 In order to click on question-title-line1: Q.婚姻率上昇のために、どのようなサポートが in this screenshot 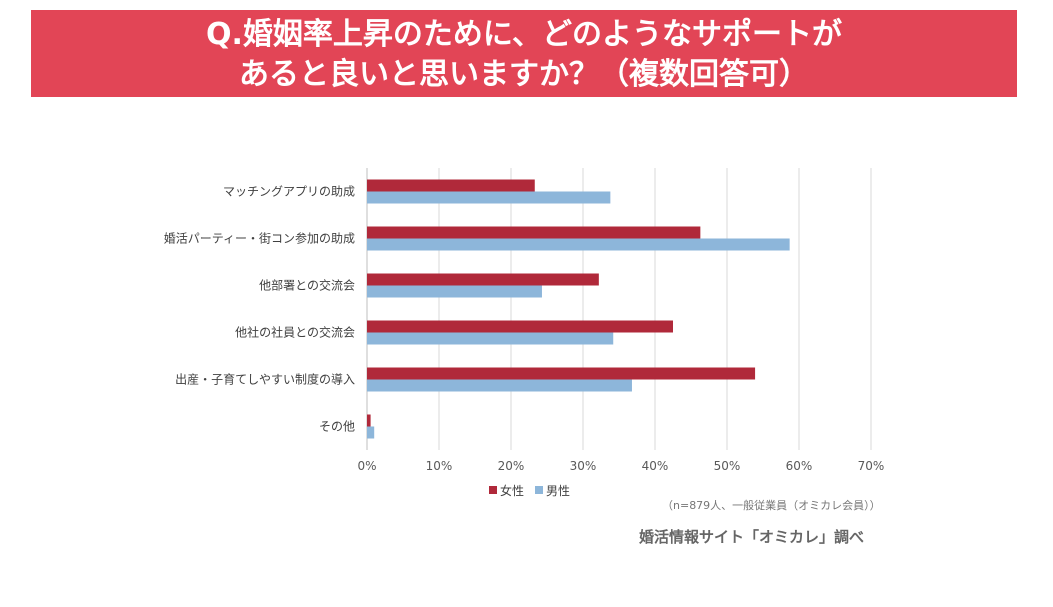, I will do `click(524, 34)`.